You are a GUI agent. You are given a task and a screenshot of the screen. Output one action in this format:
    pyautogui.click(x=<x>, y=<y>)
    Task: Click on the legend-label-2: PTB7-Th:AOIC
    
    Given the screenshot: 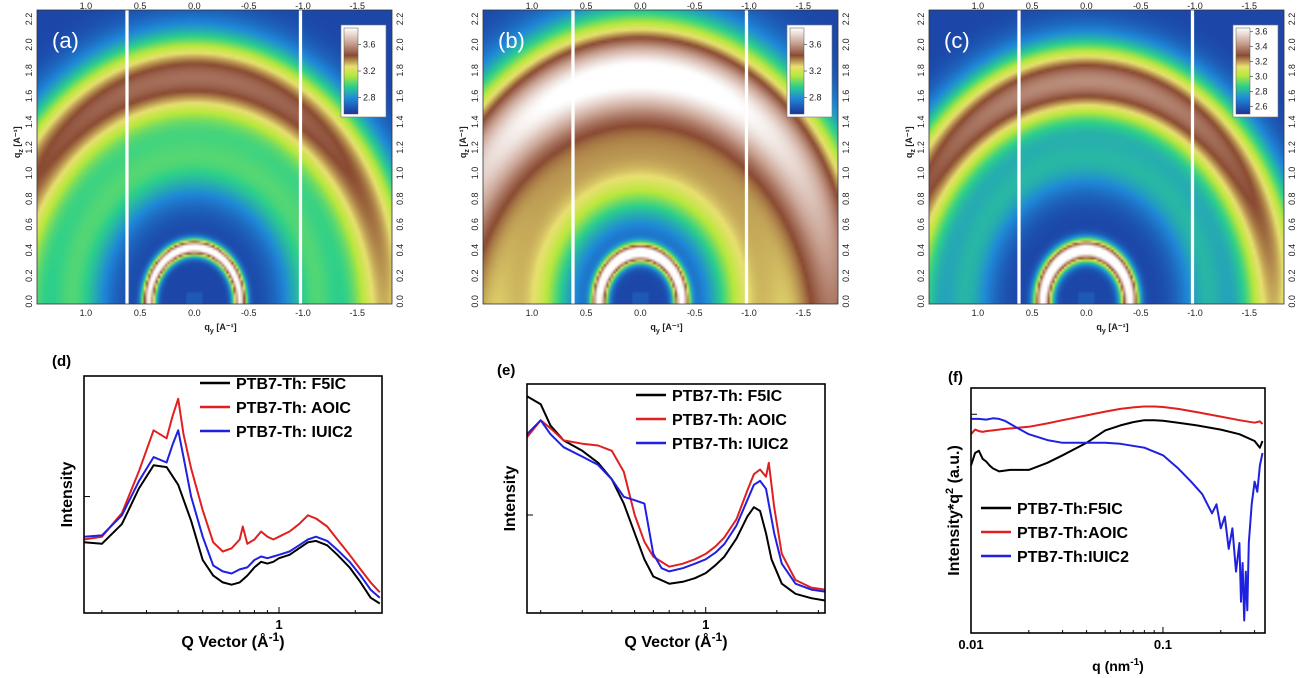 What is the action you would take?
    pyautogui.click(x=1073, y=533)
    